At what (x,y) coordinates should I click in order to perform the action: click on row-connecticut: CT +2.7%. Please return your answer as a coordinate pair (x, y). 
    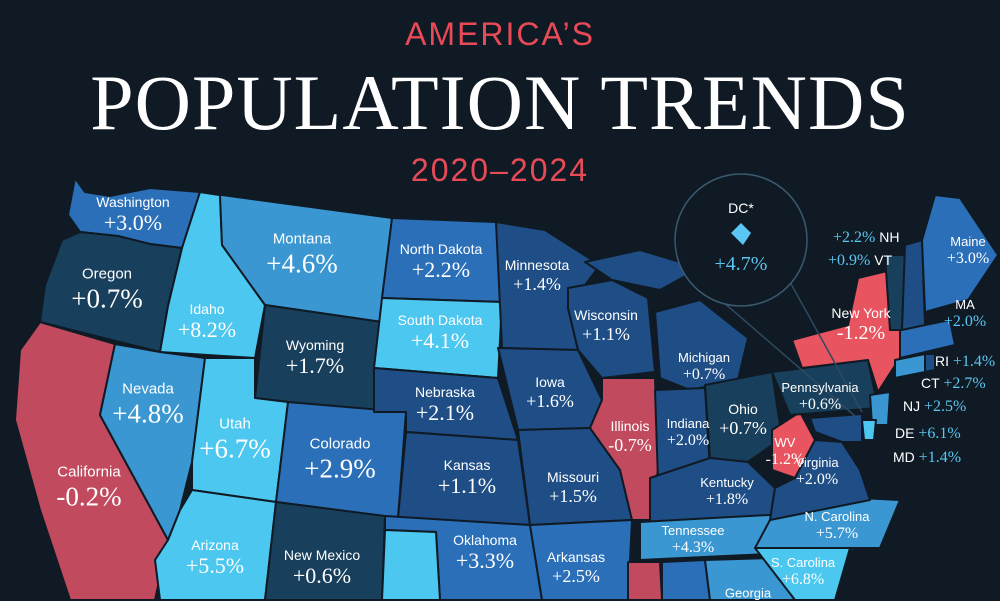
    Looking at the image, I should click on (953, 384).